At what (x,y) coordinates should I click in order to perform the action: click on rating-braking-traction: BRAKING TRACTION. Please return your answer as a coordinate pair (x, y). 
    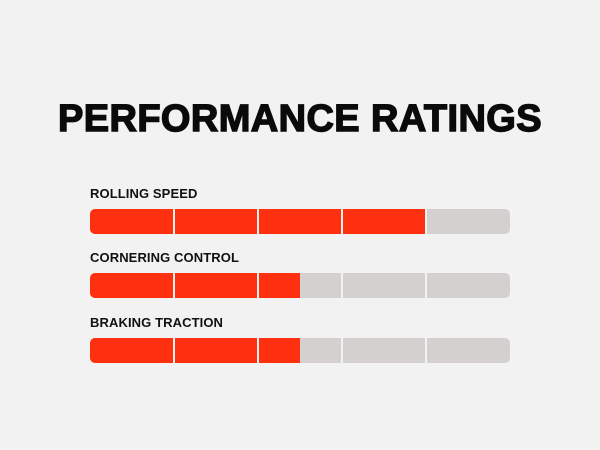
    Looking at the image, I should click on (300, 339).